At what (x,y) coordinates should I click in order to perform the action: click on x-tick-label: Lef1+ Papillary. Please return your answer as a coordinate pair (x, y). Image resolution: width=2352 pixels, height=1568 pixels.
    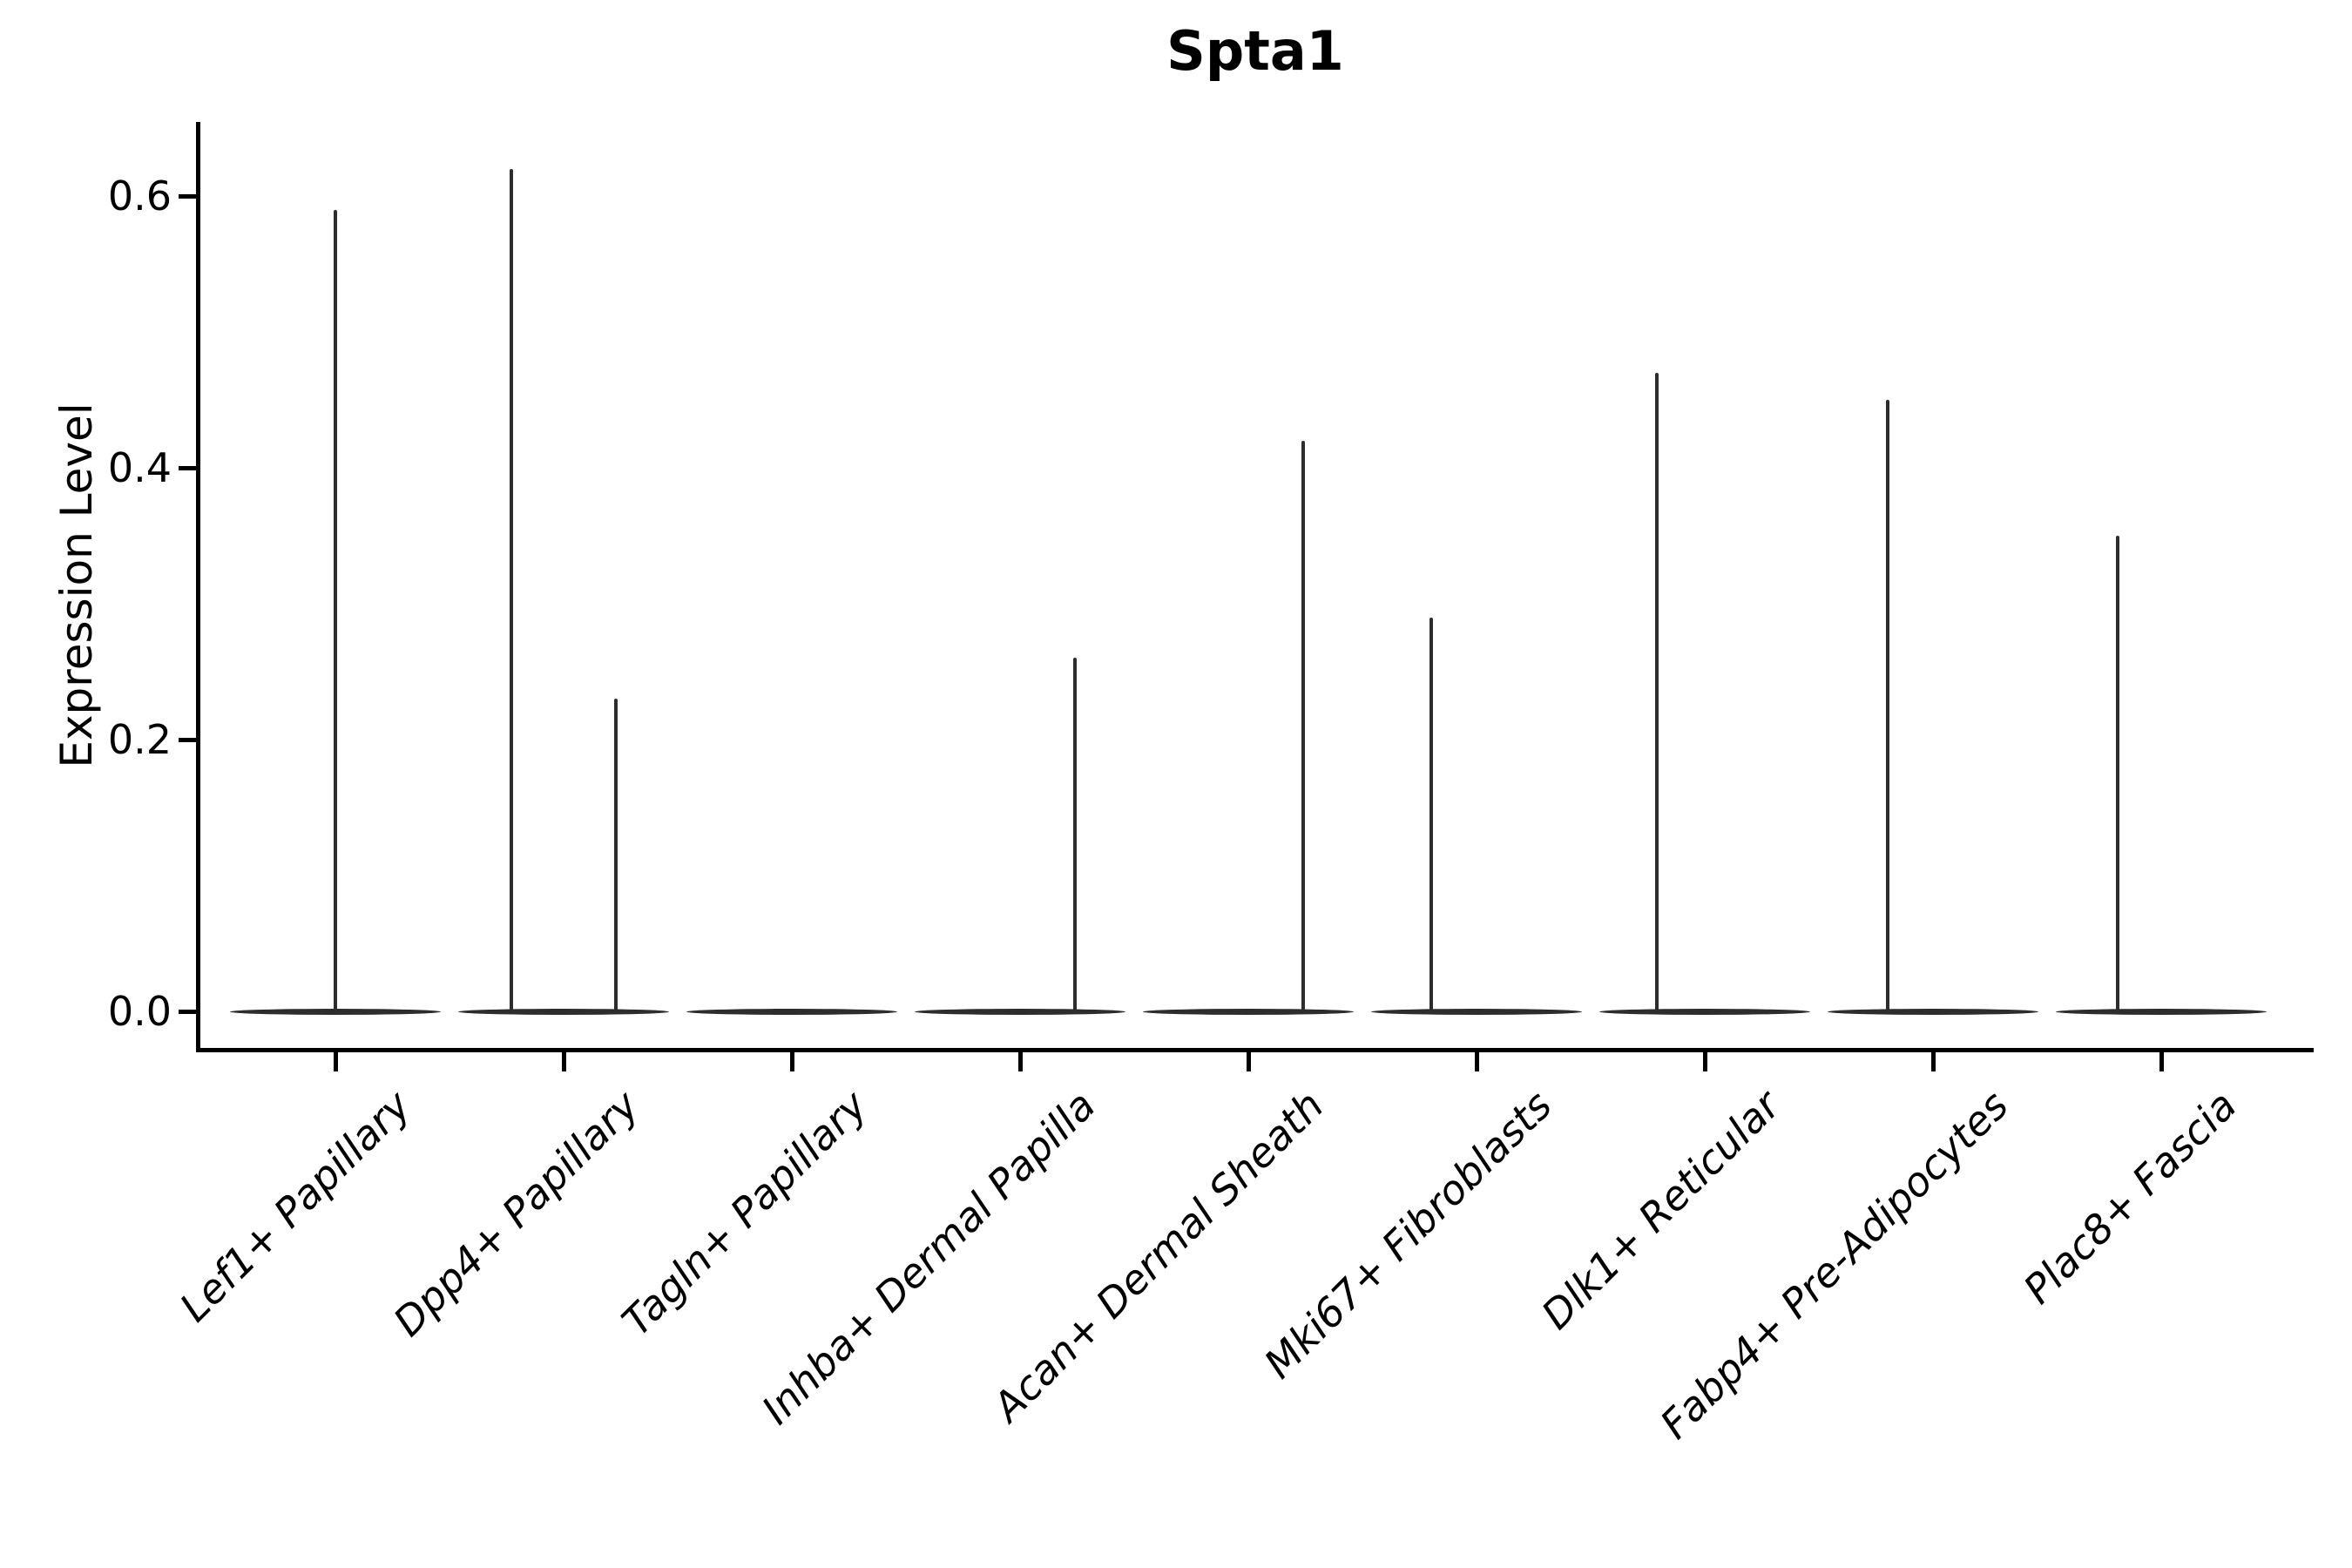
    Looking at the image, I should click on (295, 1206).